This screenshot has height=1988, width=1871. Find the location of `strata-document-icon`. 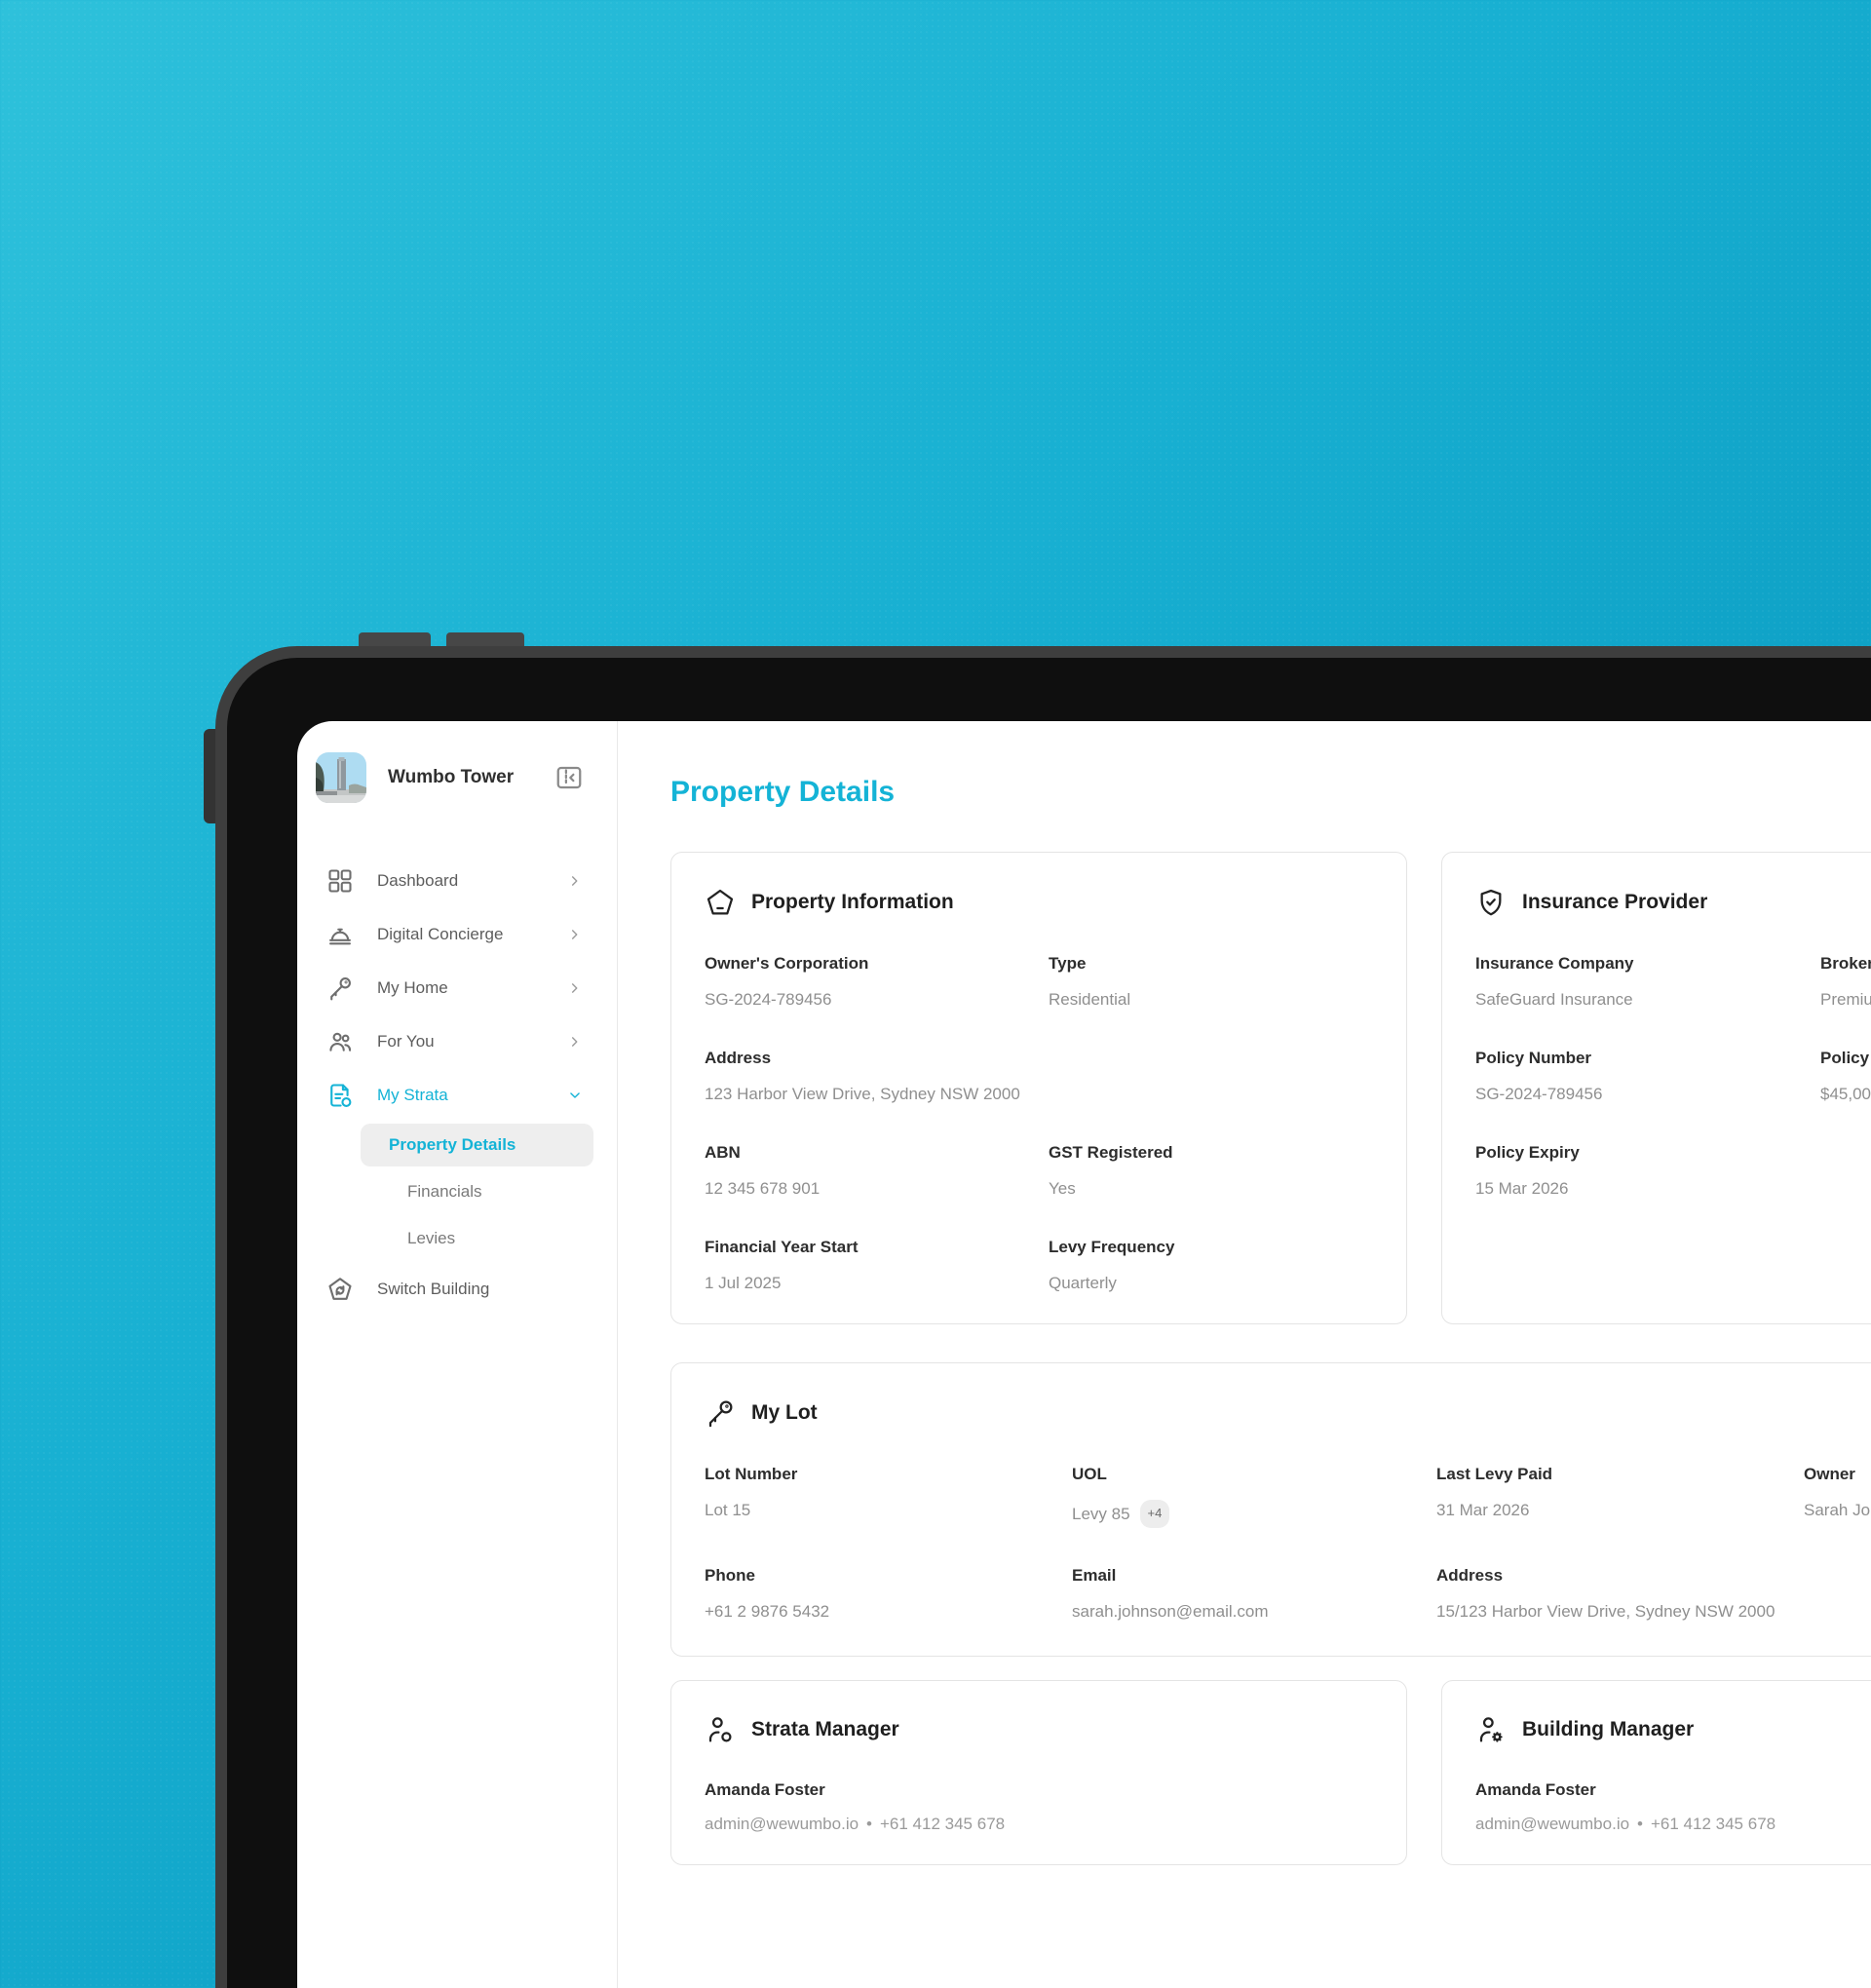

strata-document-icon is located at coordinates (340, 1095).